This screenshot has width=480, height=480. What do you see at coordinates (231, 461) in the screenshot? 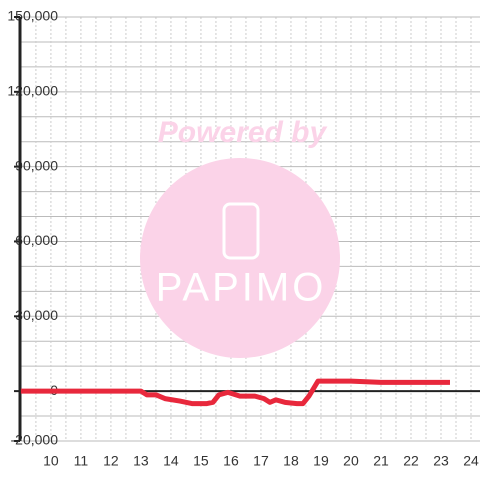
I see `x-tick-label: 16` at bounding box center [231, 461].